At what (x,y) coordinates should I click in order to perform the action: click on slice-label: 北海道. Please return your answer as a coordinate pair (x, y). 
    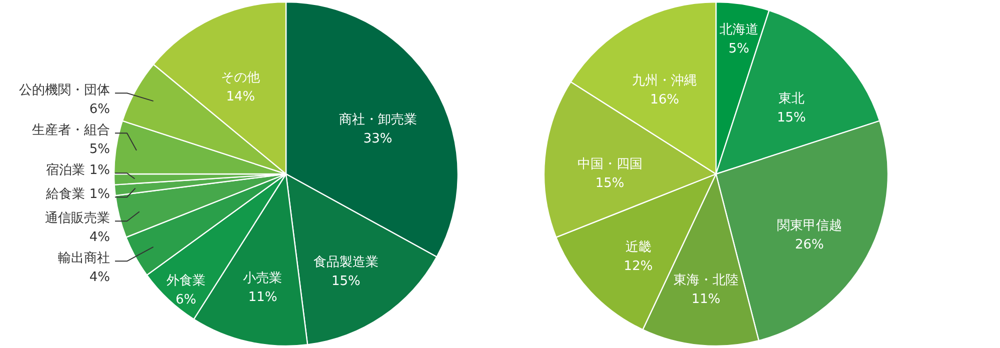
    Looking at the image, I should click on (738, 30).